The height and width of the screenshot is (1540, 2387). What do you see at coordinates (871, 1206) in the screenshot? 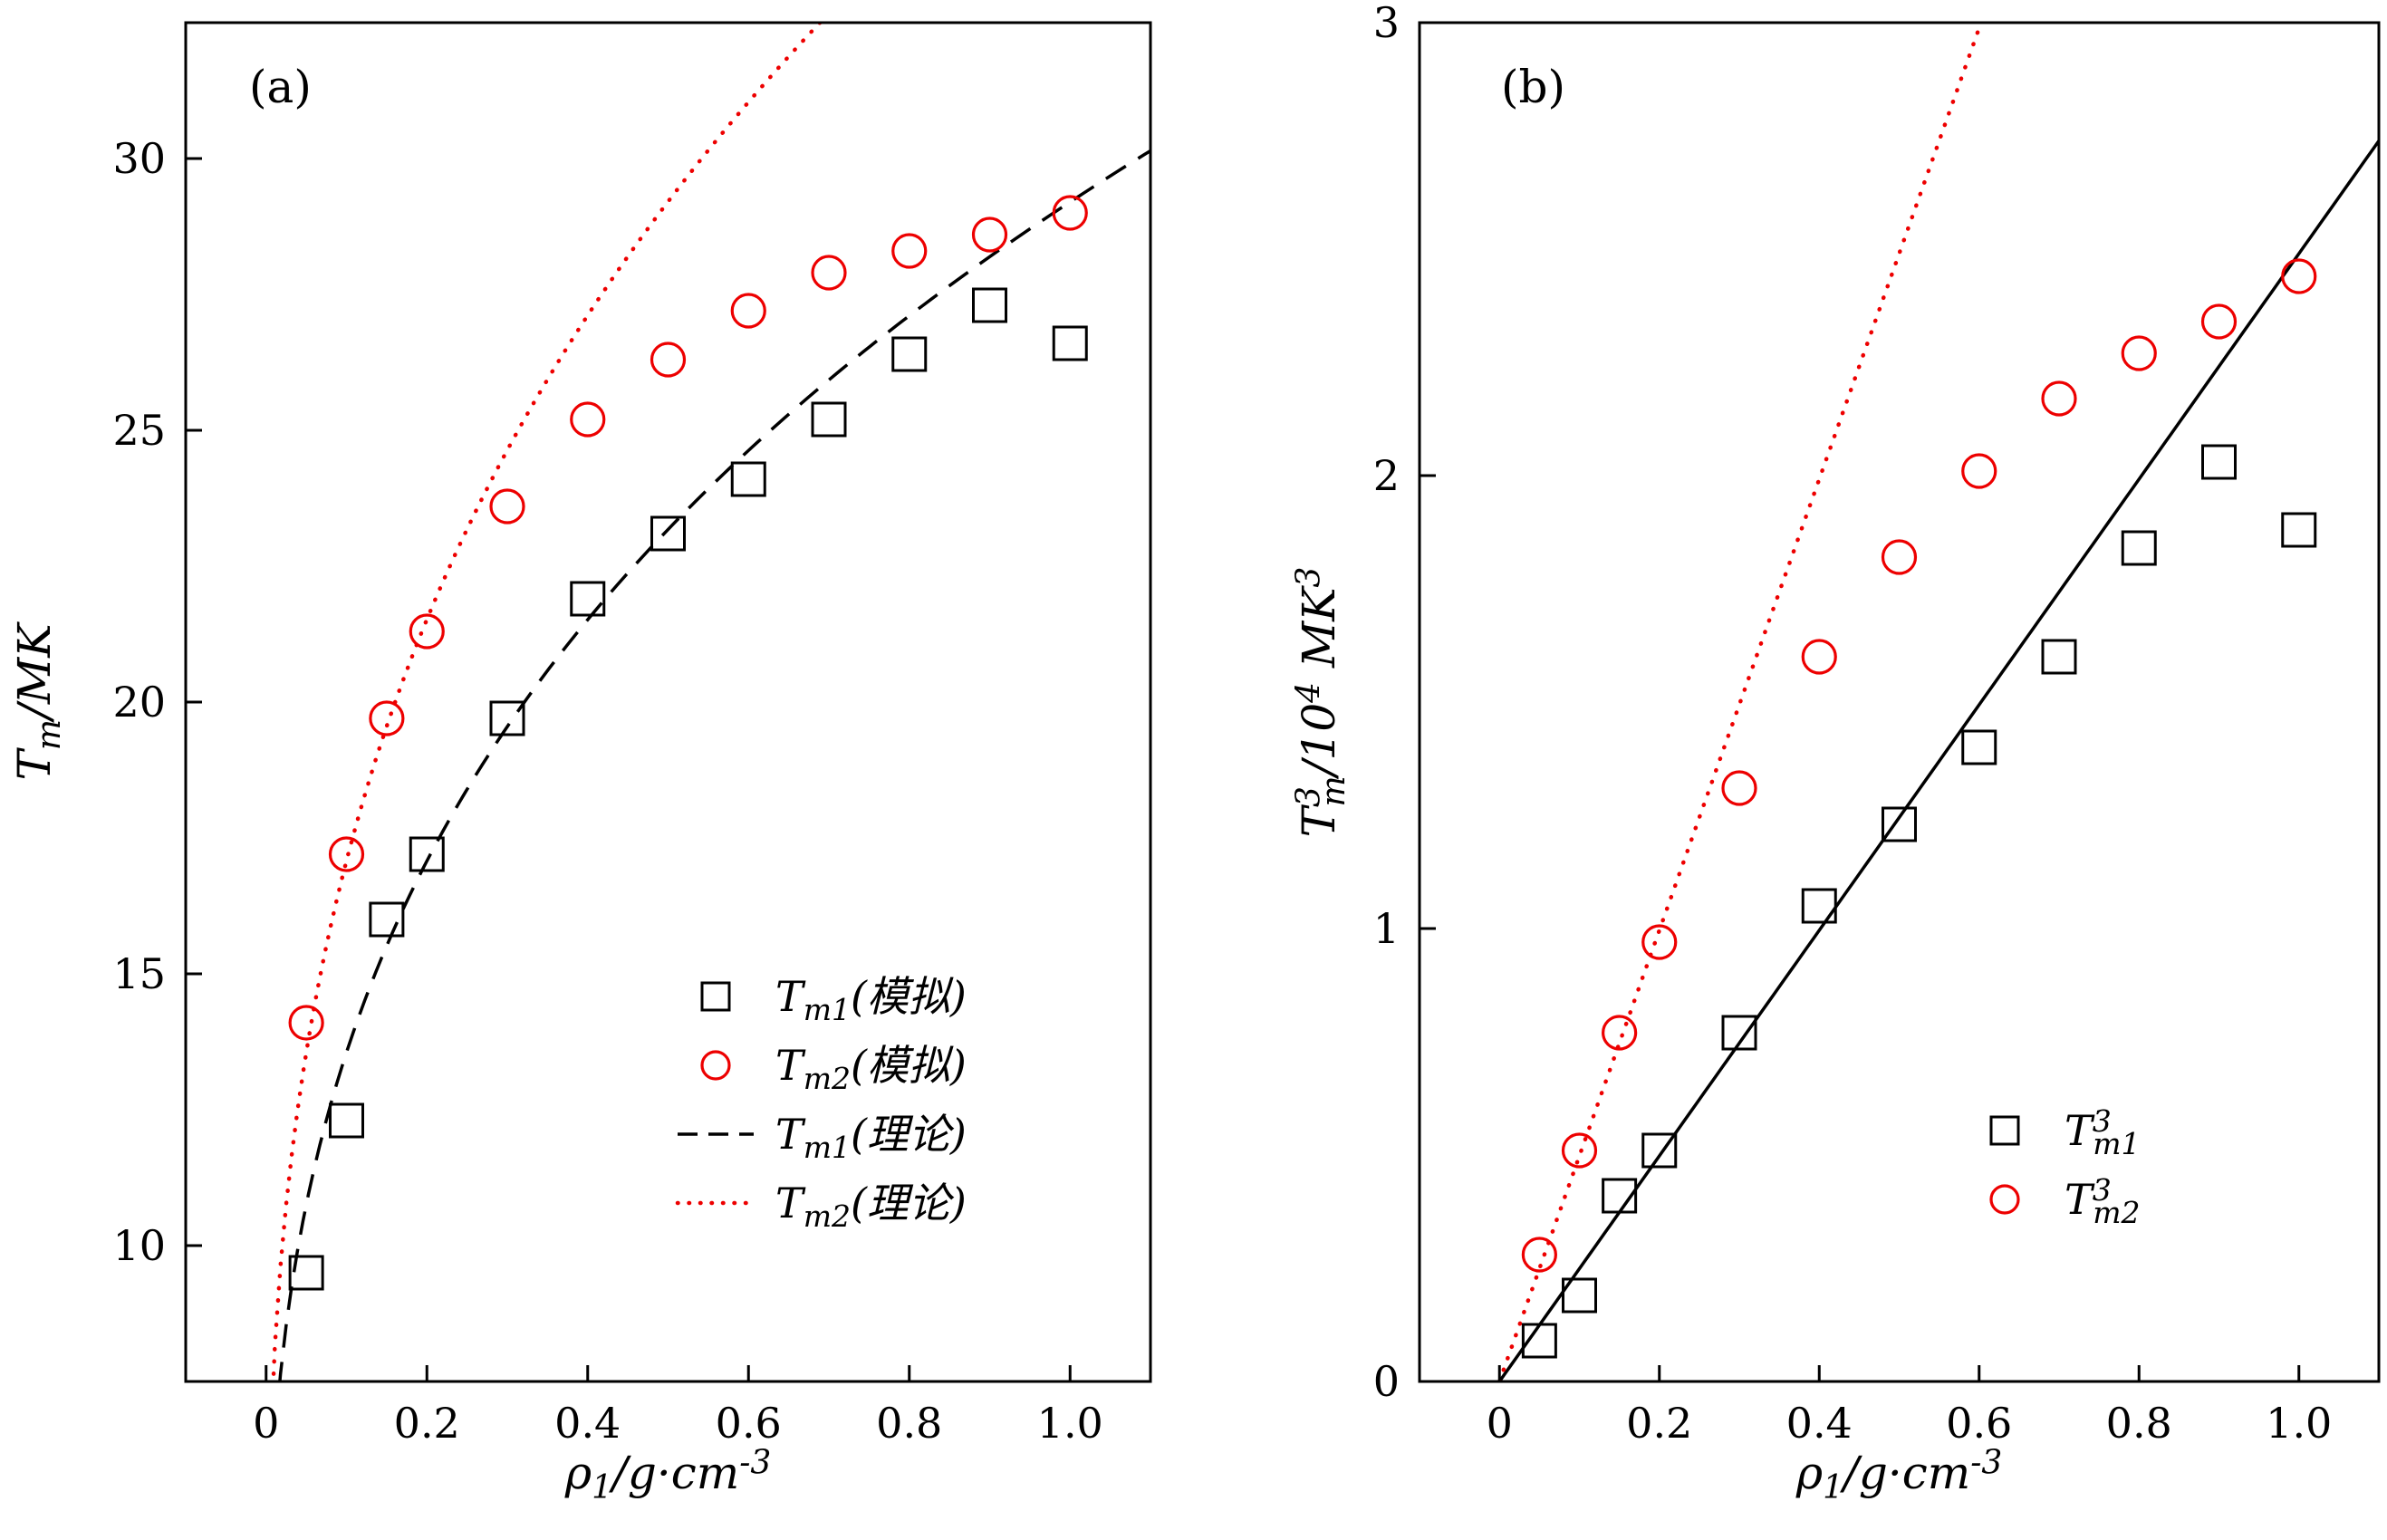
I see `legend-label: Tm2(理论)` at bounding box center [871, 1206].